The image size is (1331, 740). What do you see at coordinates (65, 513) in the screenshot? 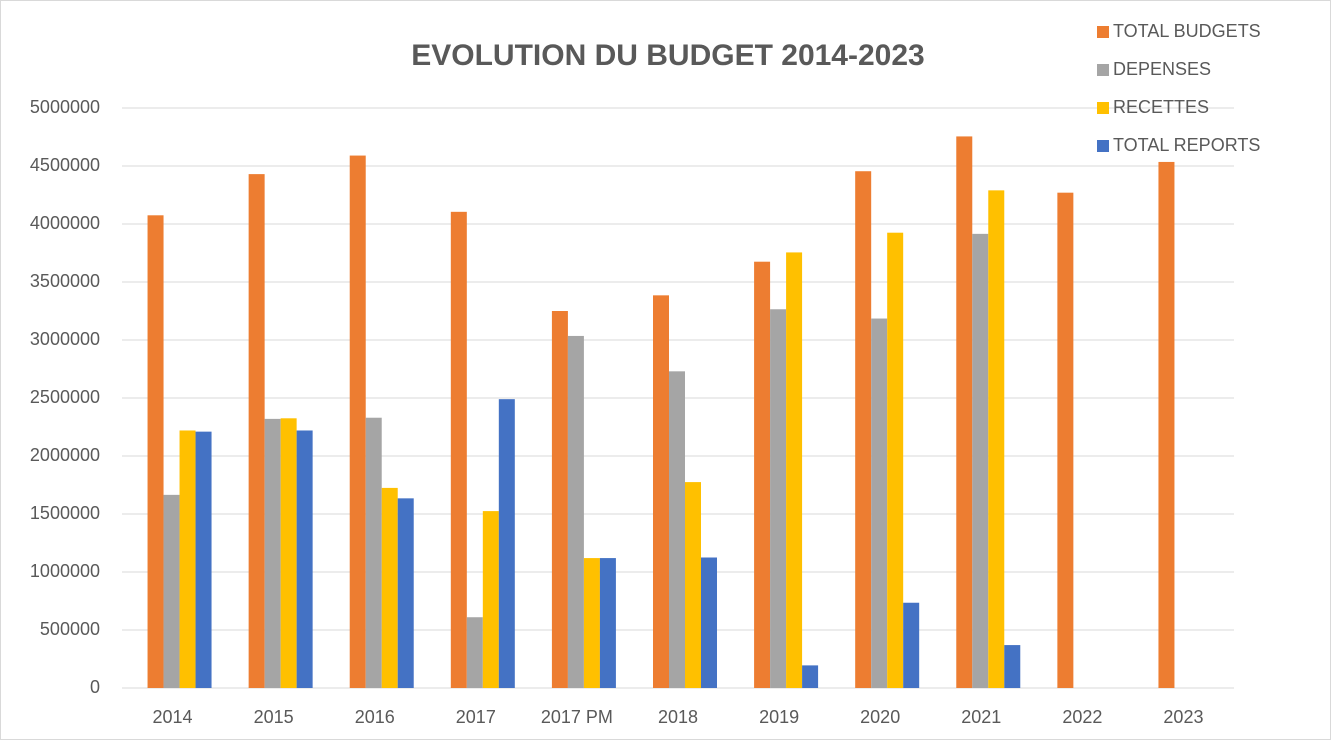
I see `y-tick-label: 1500000` at bounding box center [65, 513].